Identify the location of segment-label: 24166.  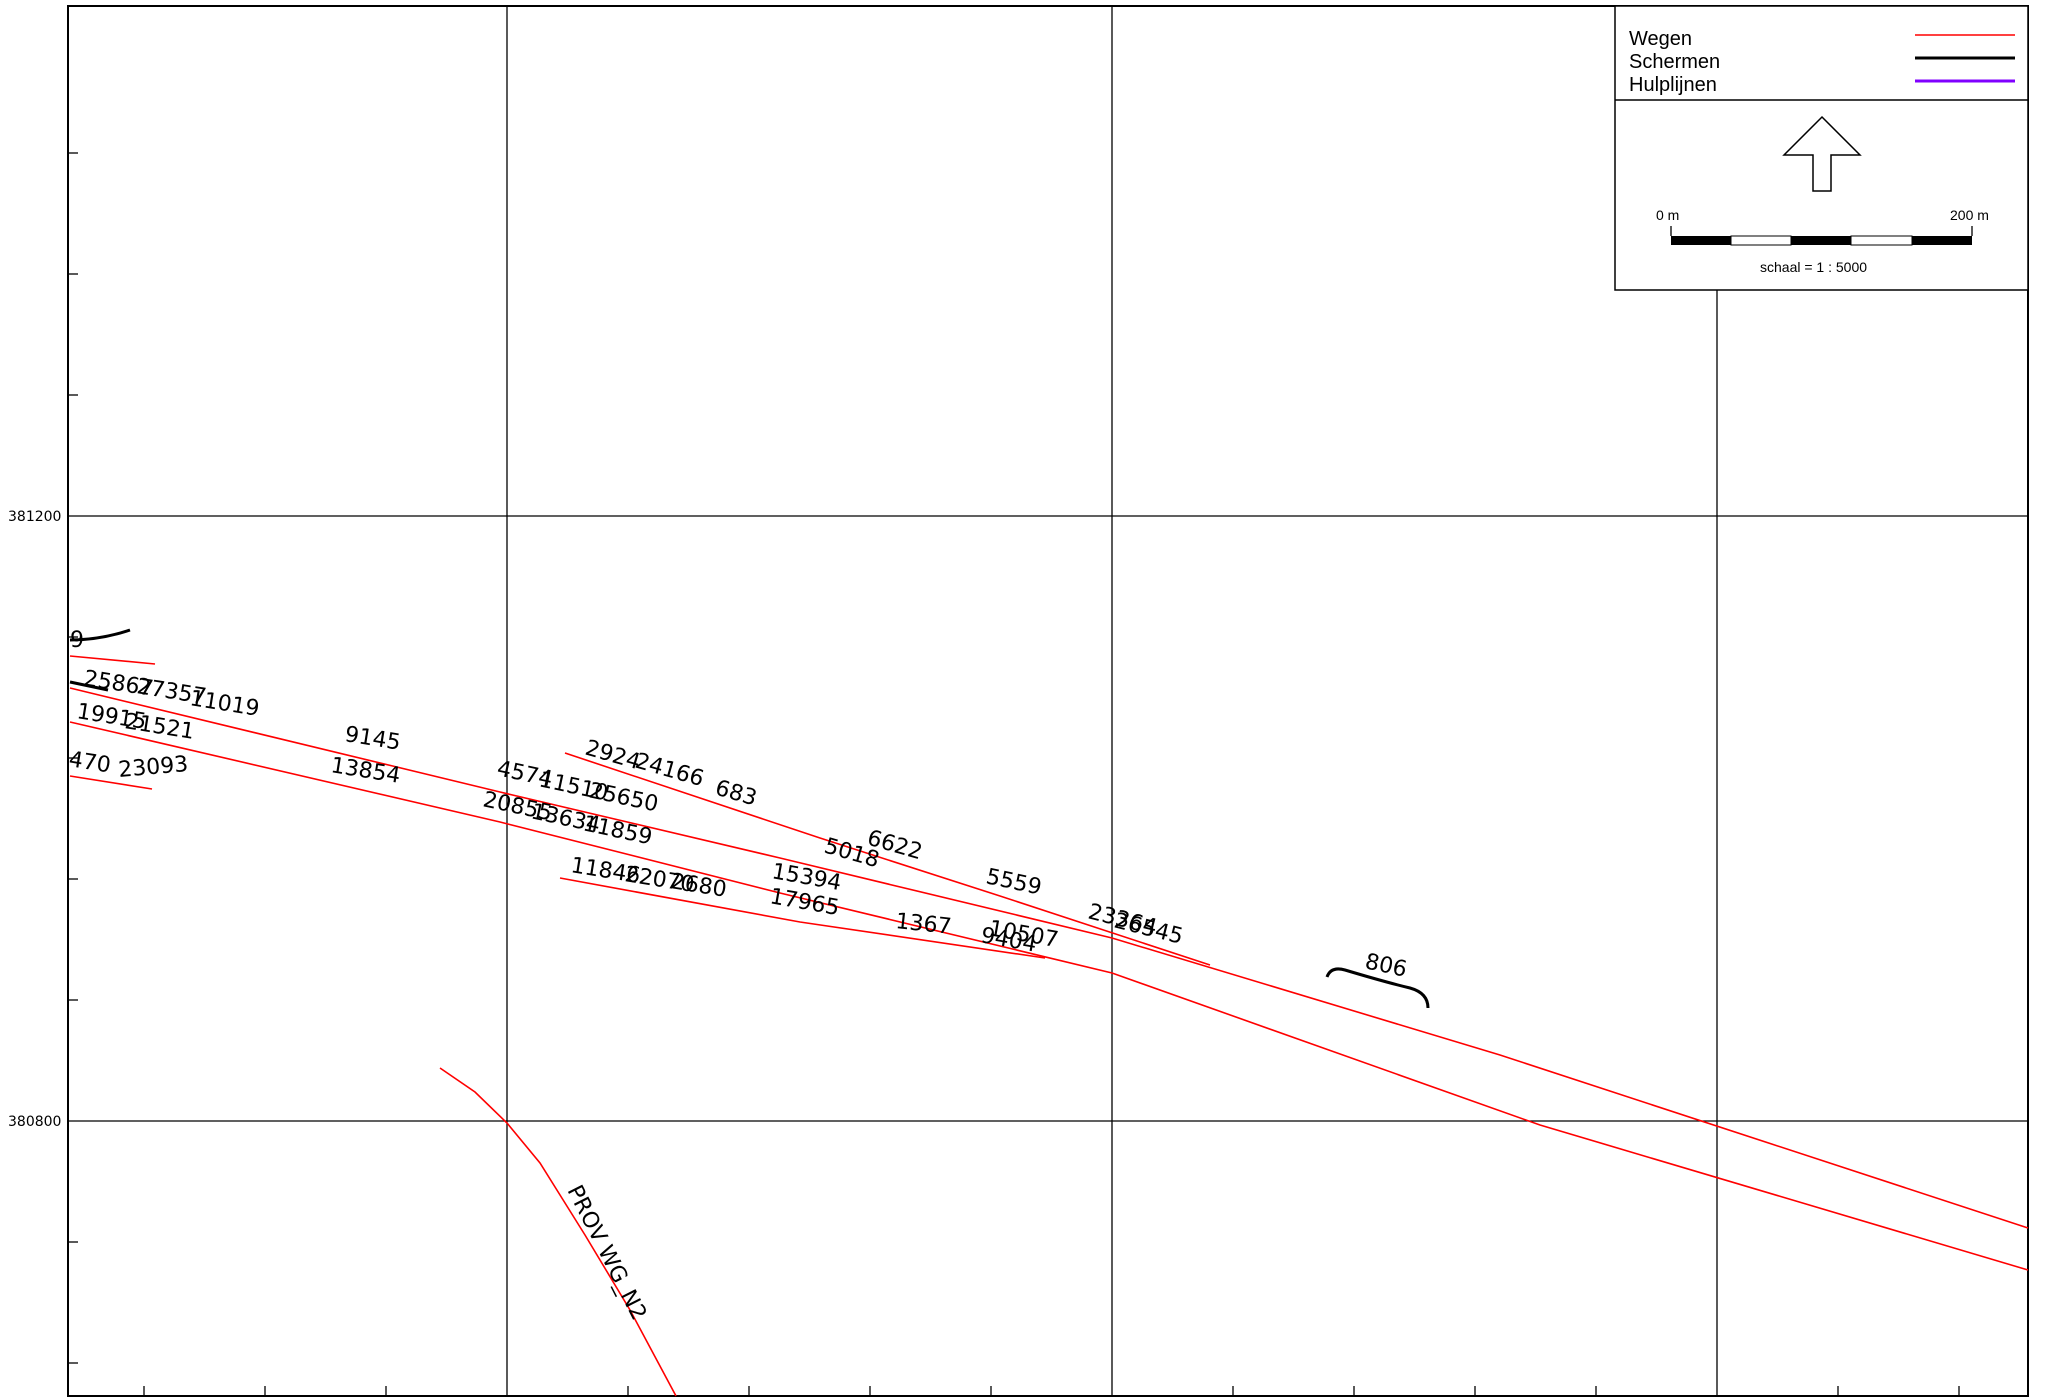
(669, 770).